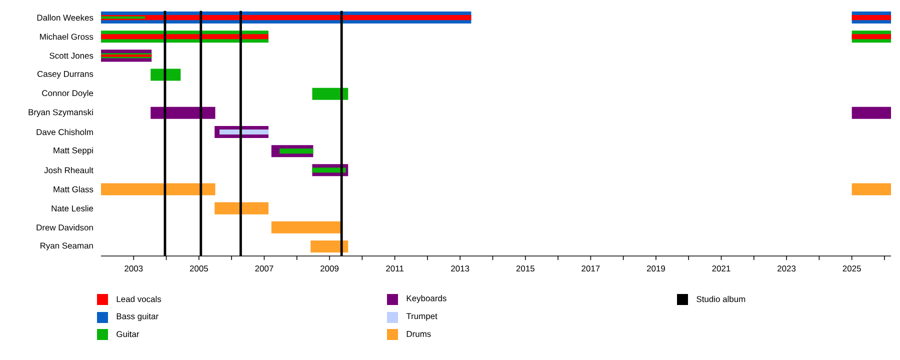 The height and width of the screenshot is (360, 900). Describe the element at coordinates (60, 112) in the screenshot. I see `y-tick-label: Bryan Szymanski` at that location.